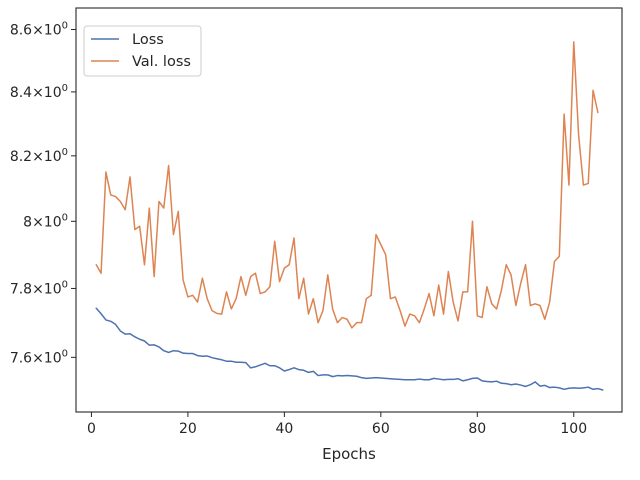 This screenshot has width=640, height=480. What do you see at coordinates (39, 30) in the screenshot?
I see `y-tick-label: 8.6×100` at bounding box center [39, 30].